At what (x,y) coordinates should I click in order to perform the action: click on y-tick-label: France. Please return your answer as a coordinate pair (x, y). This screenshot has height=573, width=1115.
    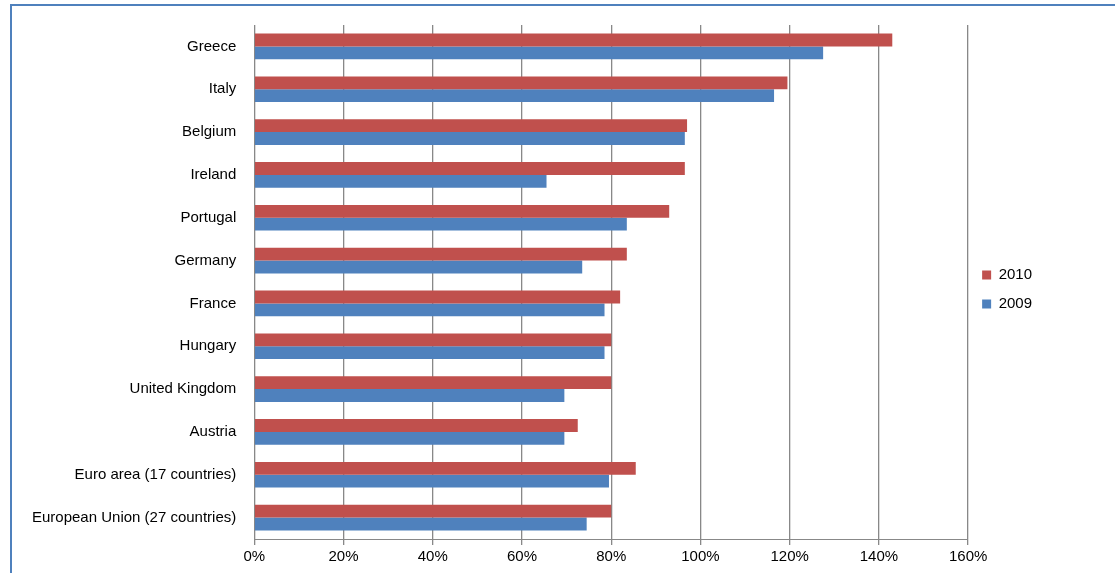
    Looking at the image, I should click on (213, 302).